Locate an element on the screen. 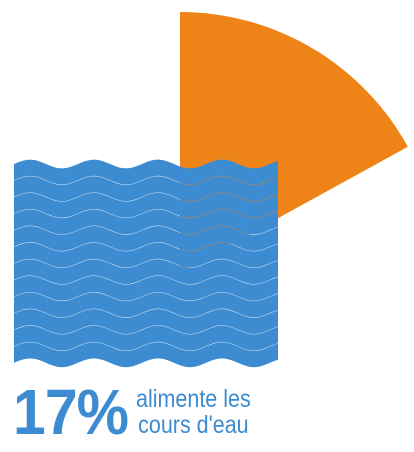  description-line: cours d'eau is located at coordinates (193, 425).